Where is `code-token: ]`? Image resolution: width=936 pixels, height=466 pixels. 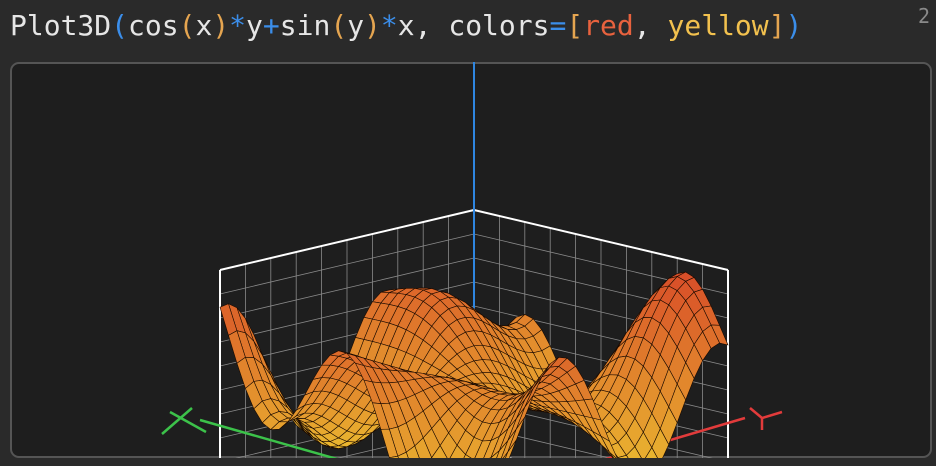
code-token: ] is located at coordinates (777, 25).